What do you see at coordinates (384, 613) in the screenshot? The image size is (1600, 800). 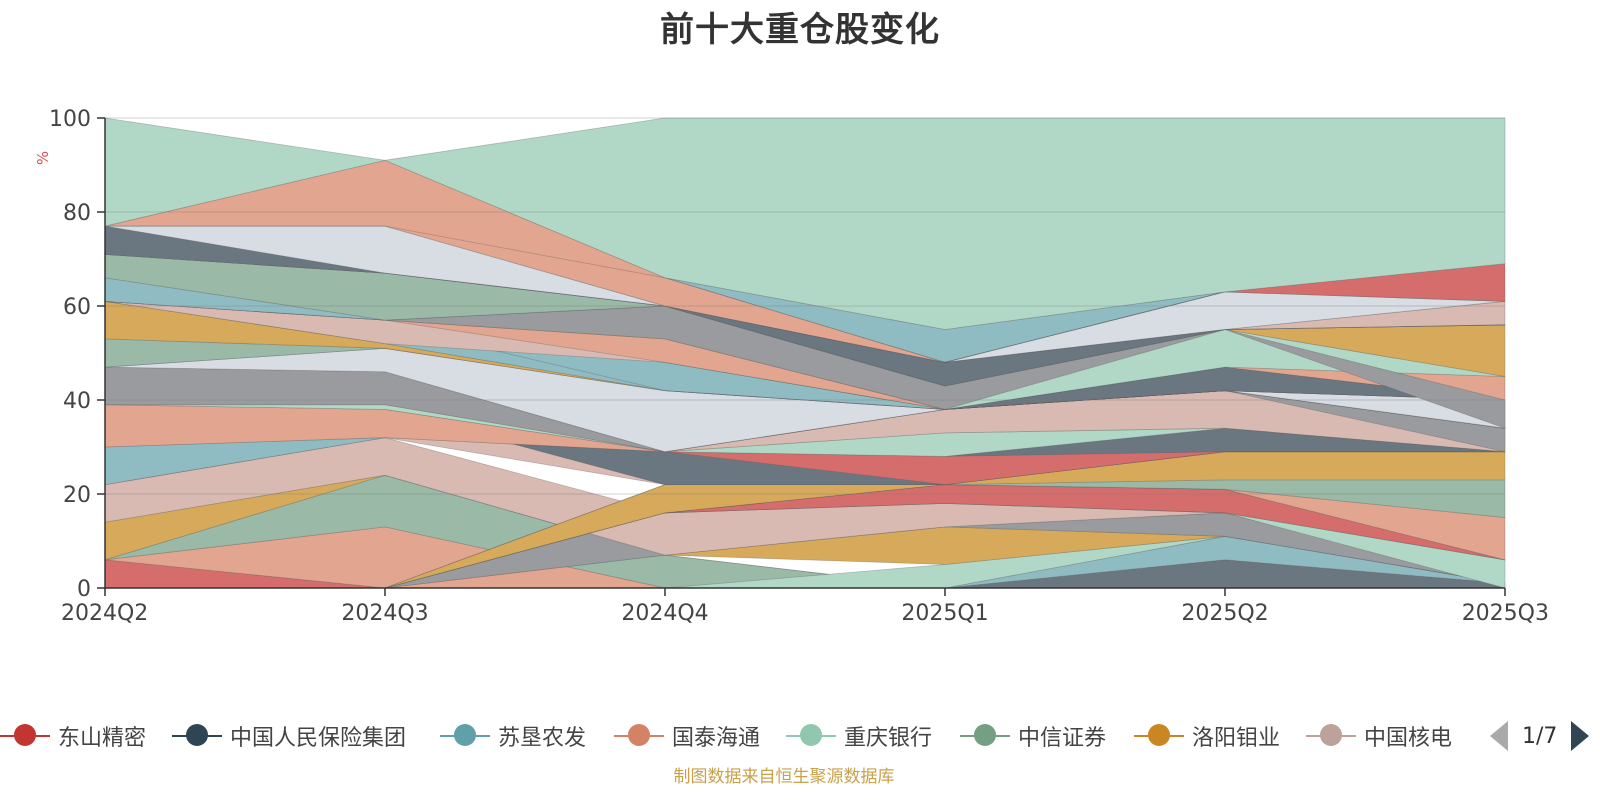 I see `x-tick-label: 2024Q3` at bounding box center [384, 613].